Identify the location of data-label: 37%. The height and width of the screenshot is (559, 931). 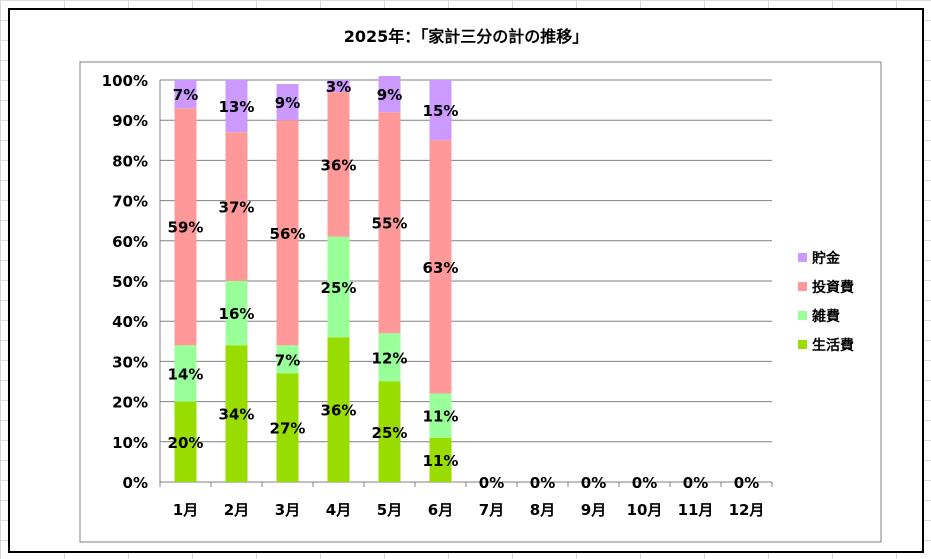
(237, 208).